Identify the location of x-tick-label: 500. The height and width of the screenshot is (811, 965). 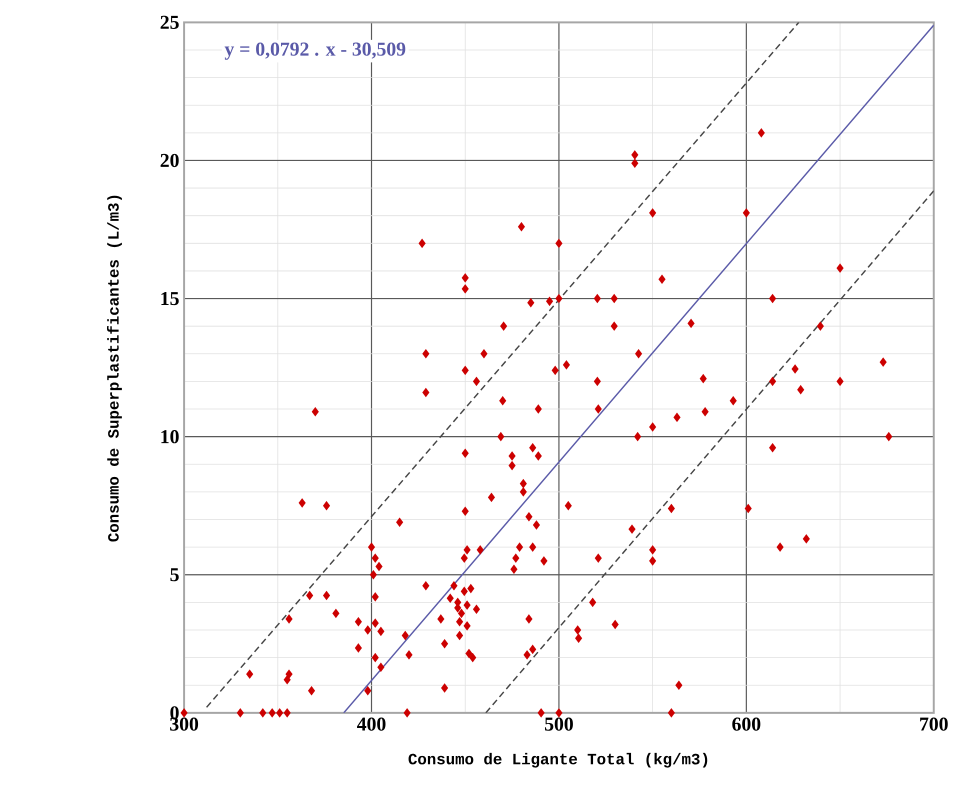
(558, 723).